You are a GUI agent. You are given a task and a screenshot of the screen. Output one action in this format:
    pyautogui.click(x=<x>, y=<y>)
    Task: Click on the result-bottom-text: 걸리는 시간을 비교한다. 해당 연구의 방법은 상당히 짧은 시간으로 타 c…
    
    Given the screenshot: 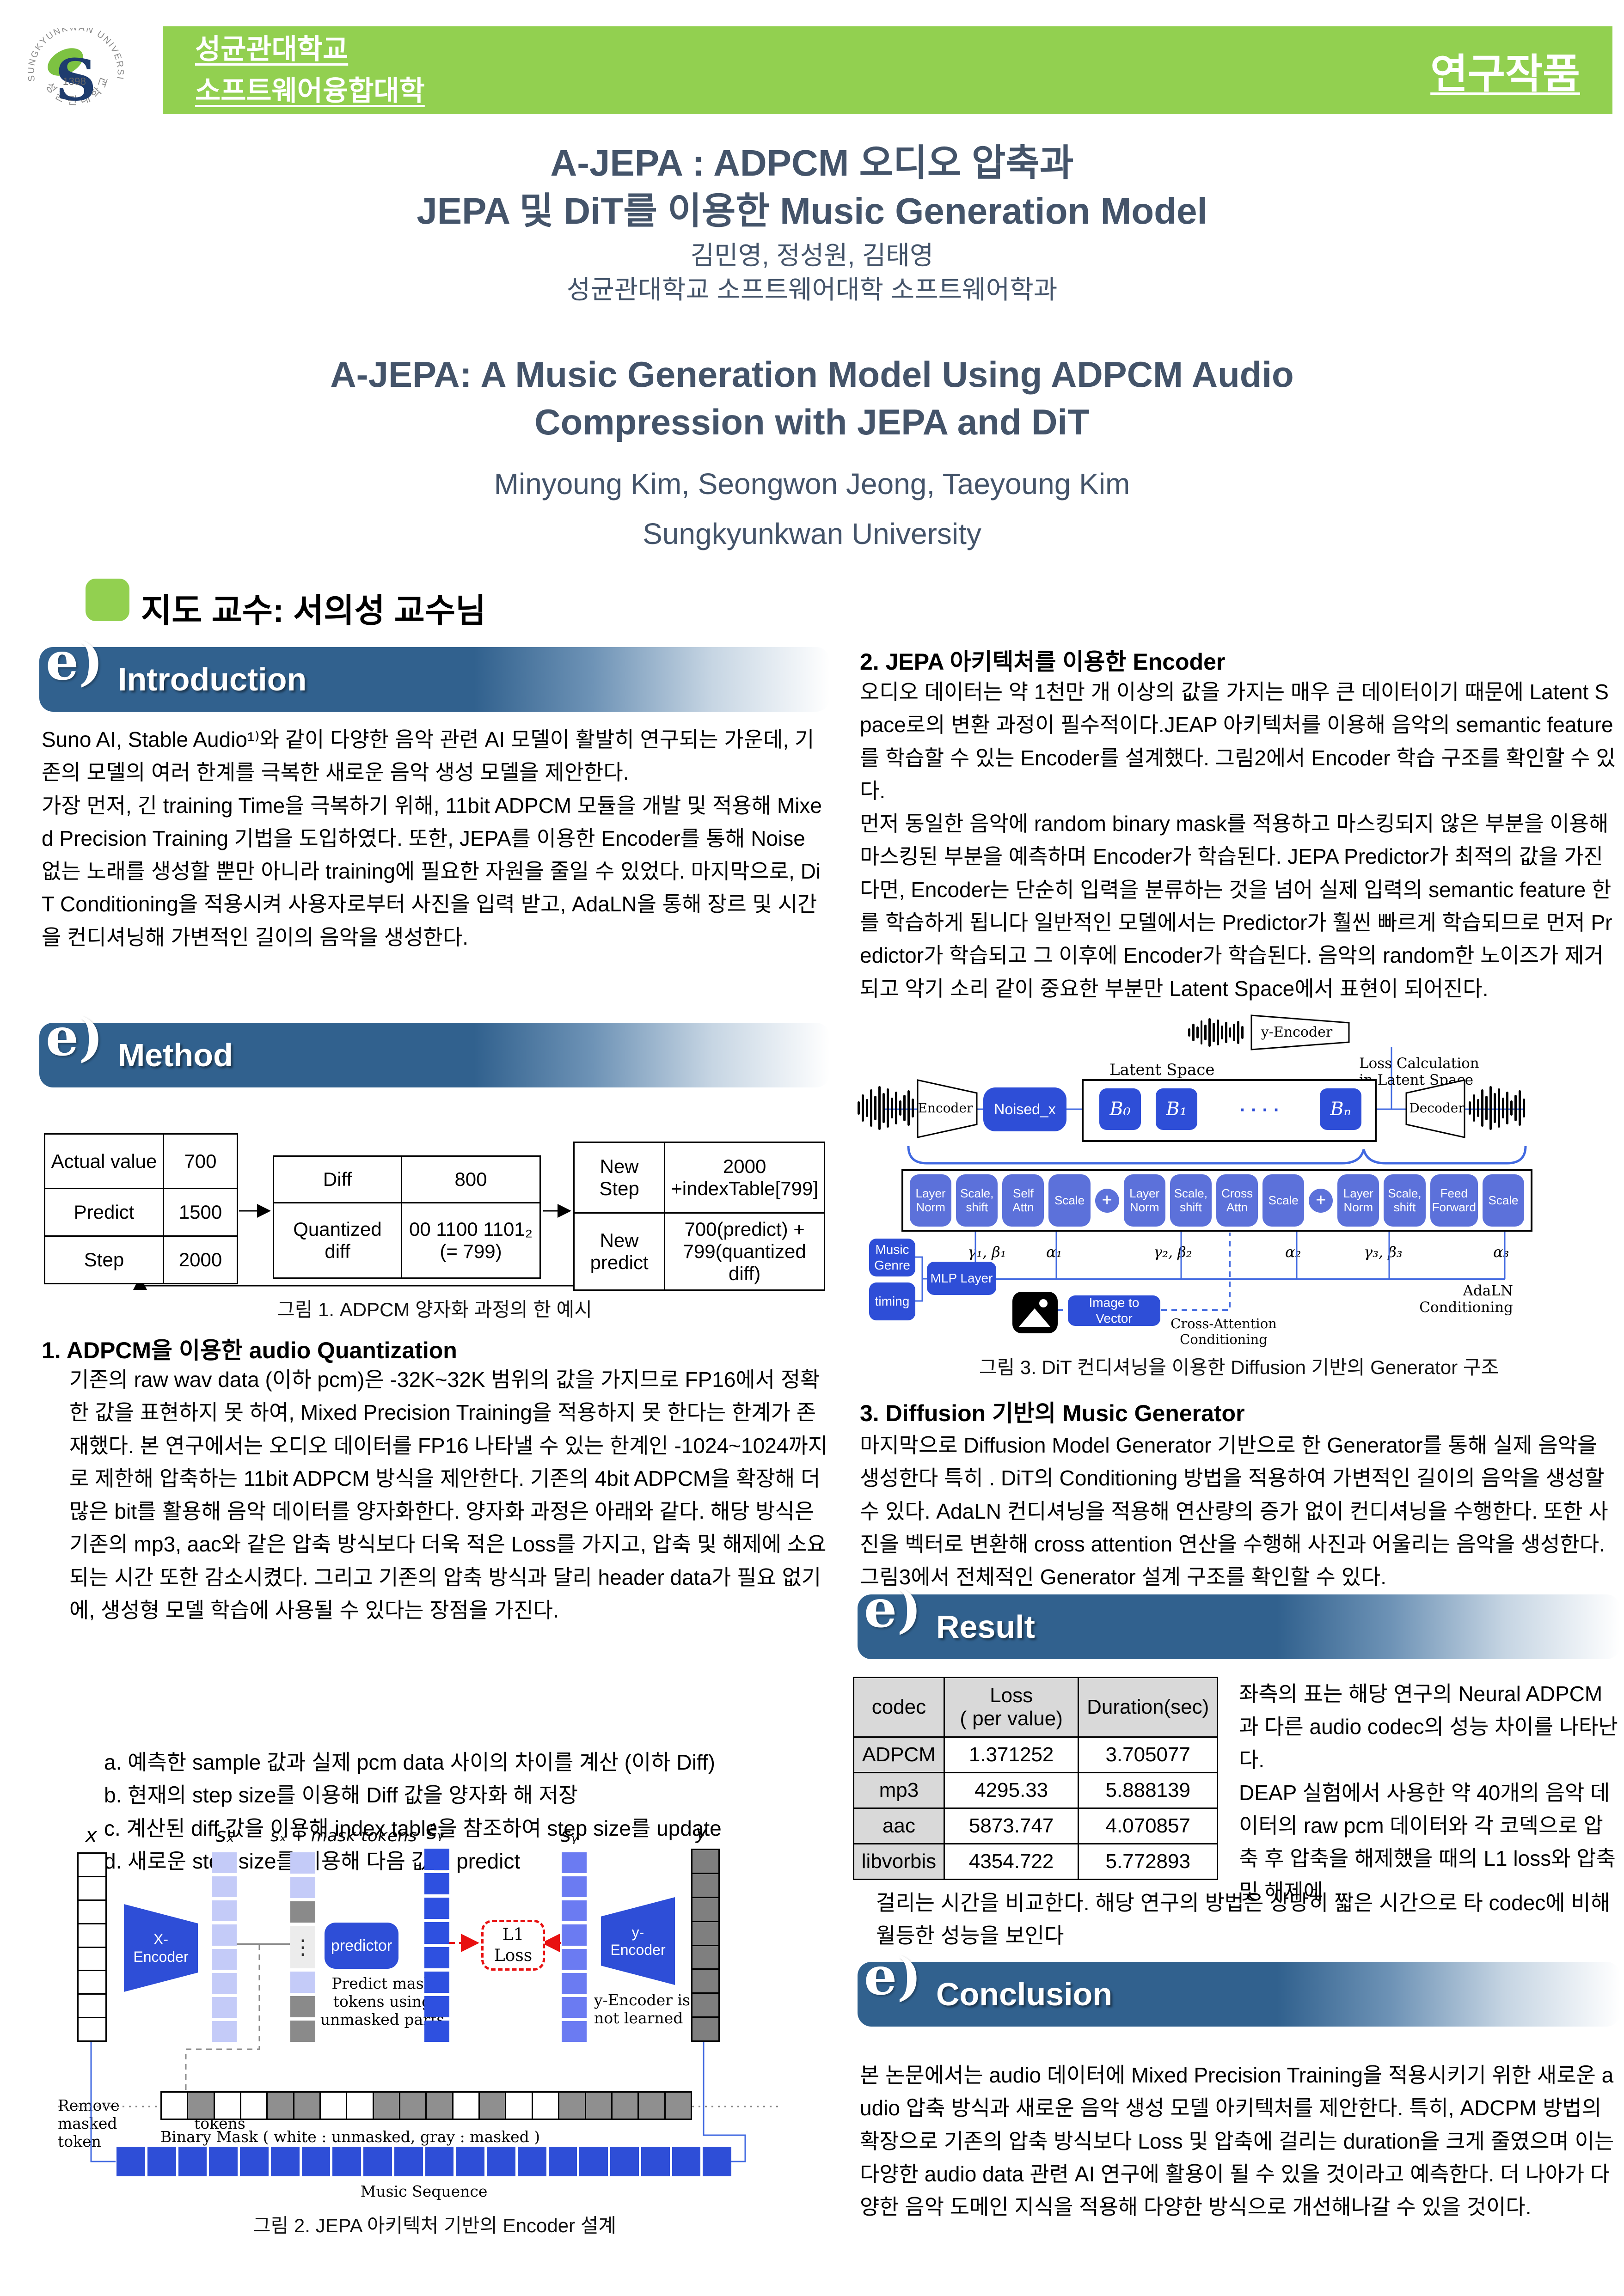 What is the action you would take?
    pyautogui.click(x=1243, y=1920)
    